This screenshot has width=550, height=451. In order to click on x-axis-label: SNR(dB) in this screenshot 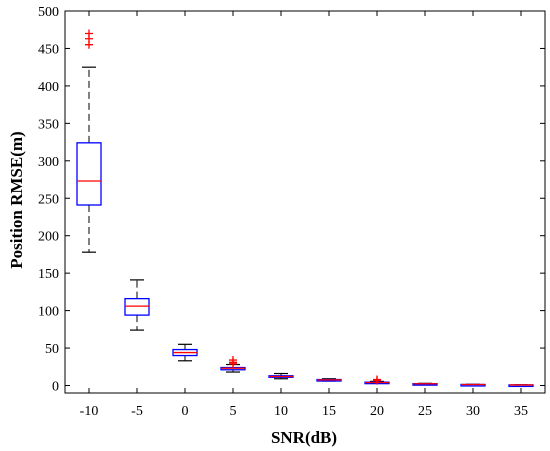, I will do `click(304, 437)`.